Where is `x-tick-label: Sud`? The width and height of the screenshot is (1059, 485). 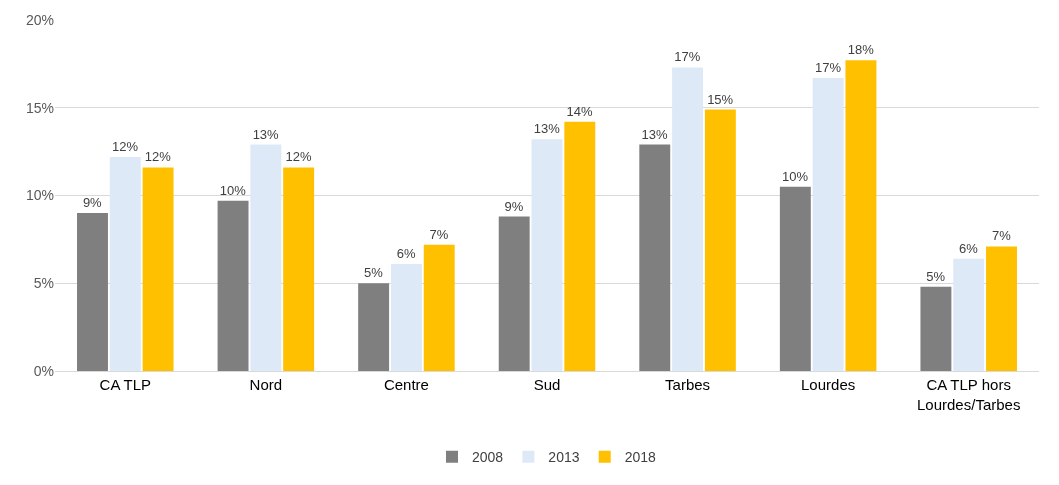
x-tick-label: Sud is located at coordinates (547, 384).